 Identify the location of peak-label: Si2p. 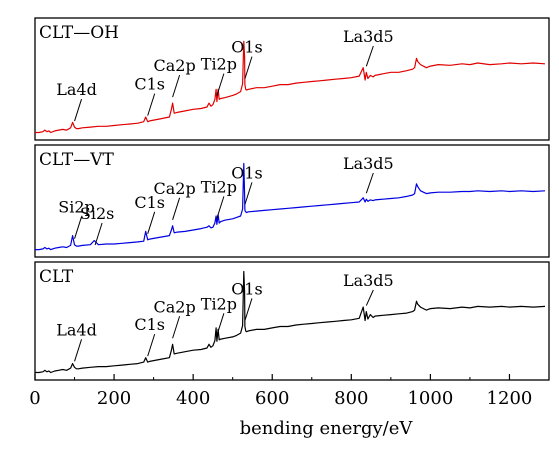
(76, 207).